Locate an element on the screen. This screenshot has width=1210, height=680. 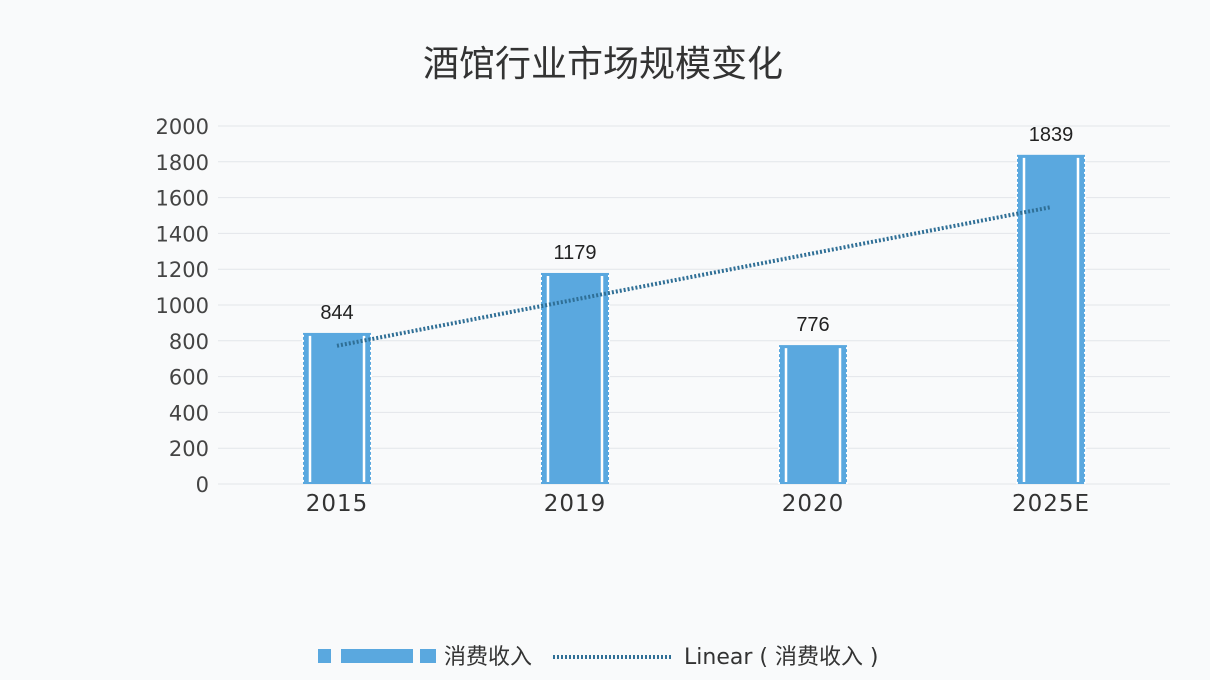
data-label: 776 is located at coordinates (812, 325).